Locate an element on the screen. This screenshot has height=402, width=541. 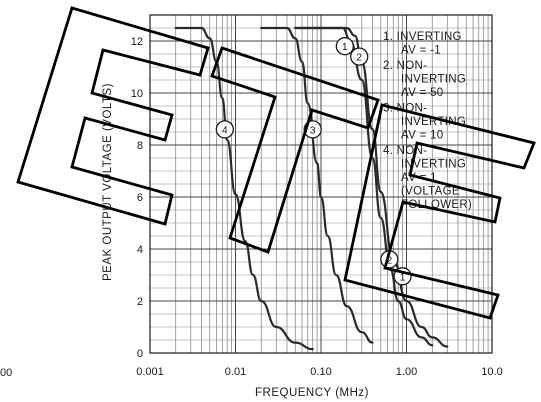
y-tick-labels: 0 2 4 6 8 10 12 is located at coordinates (137, 198).